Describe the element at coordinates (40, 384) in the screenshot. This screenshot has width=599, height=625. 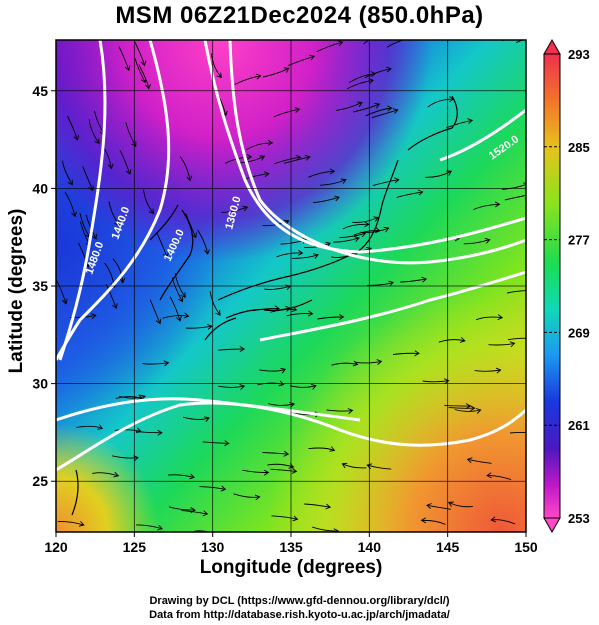
I see `y-tick-label: 30` at that location.